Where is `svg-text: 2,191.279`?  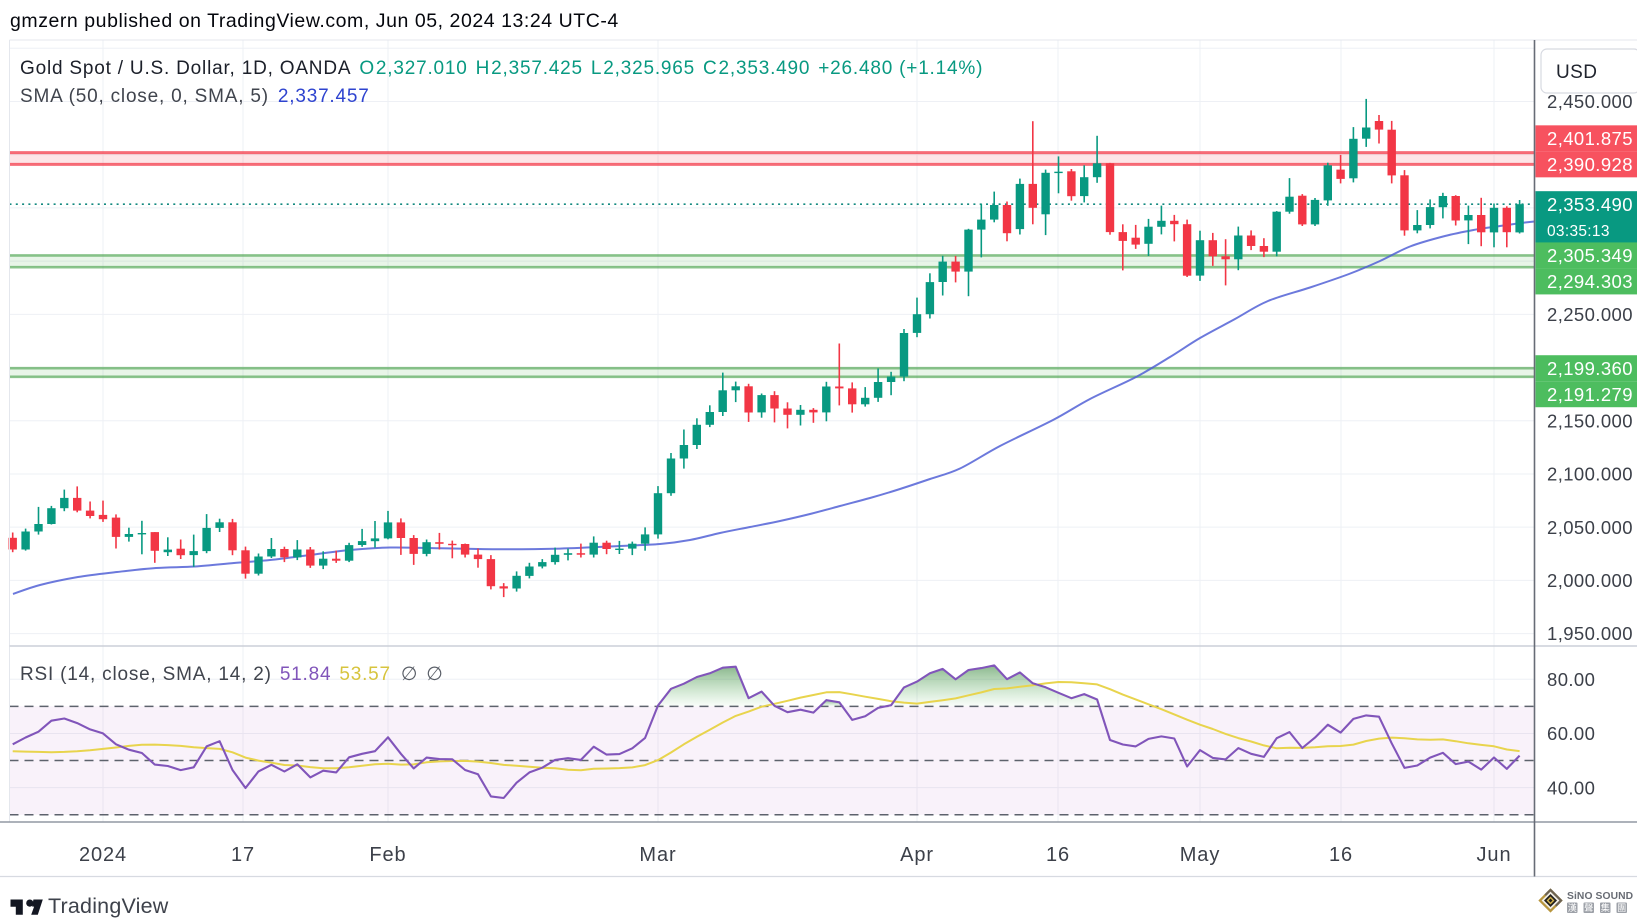 svg-text: 2,191.279 is located at coordinates (1590, 394).